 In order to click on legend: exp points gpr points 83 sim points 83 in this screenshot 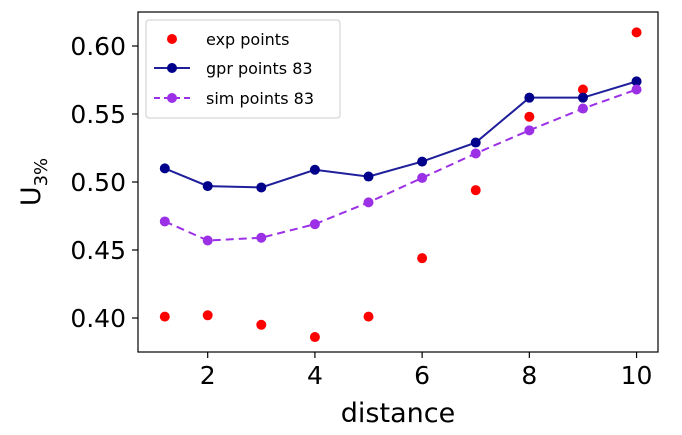, I will do `click(243, 69)`.